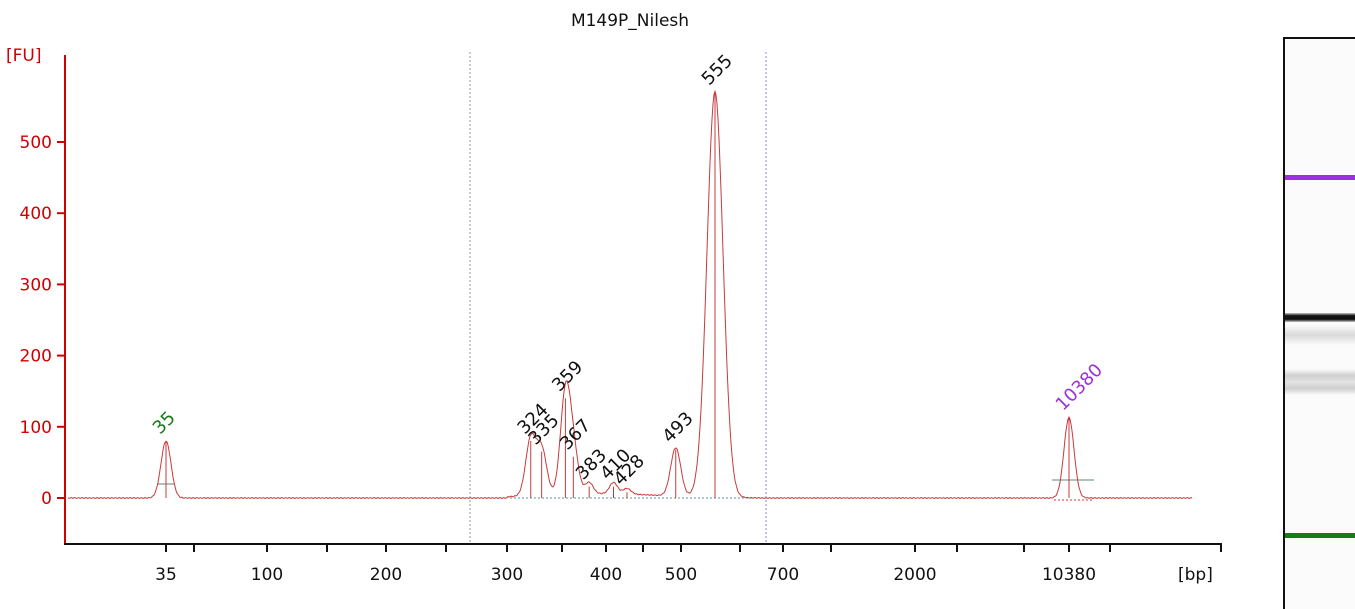  Describe the element at coordinates (36, 143) in the screenshot. I see `y-tick-label-500: 500` at that location.